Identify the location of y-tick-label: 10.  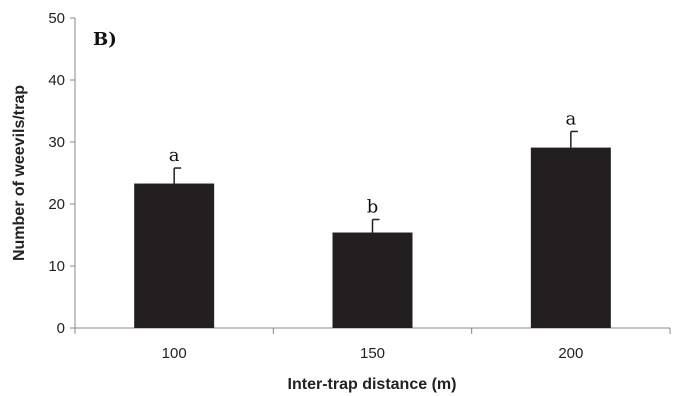
(56, 266).